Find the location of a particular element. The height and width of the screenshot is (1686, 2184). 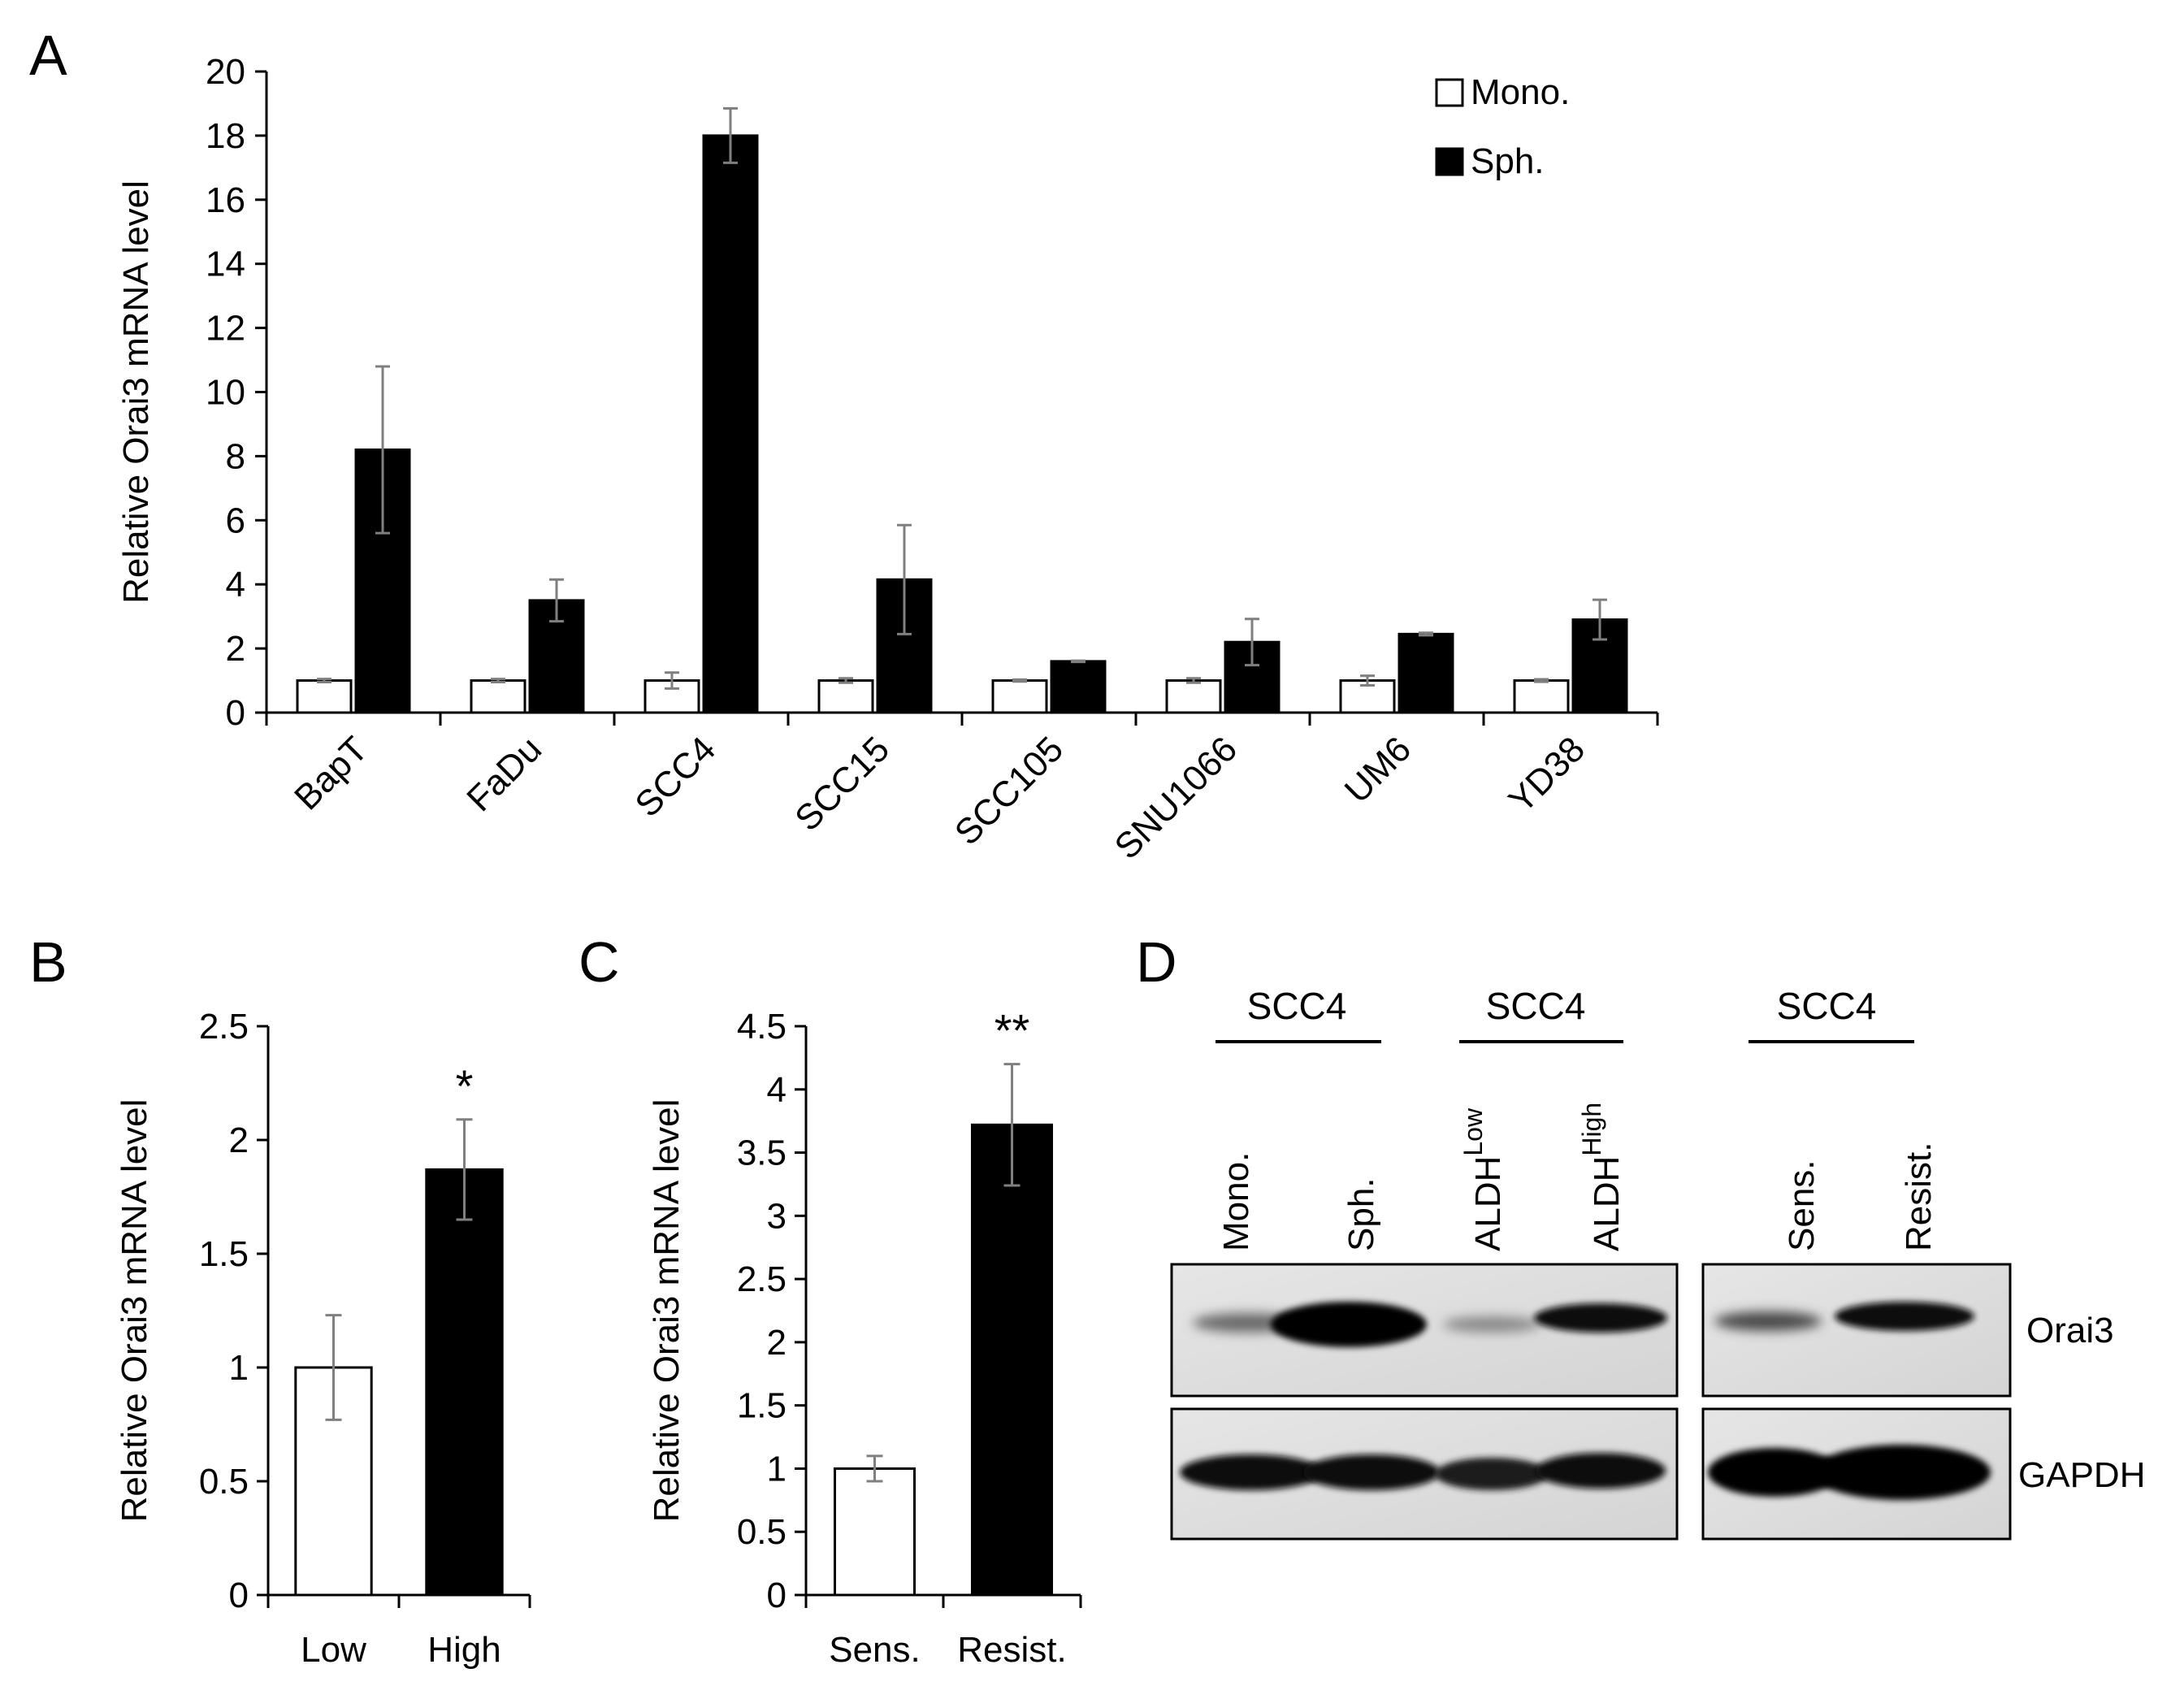

y-tick-label: 20 is located at coordinates (225, 72).